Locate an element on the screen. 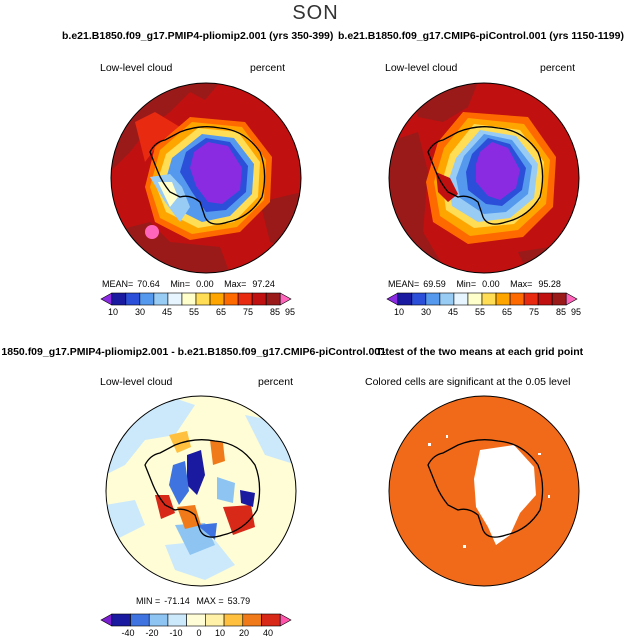  polar-map-picontrol is located at coordinates (484, 178).